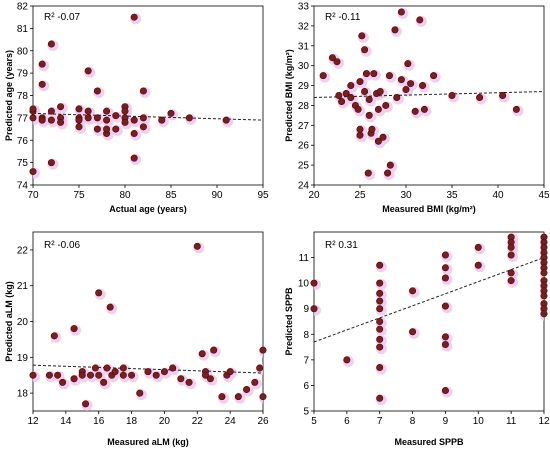 The width and height of the screenshot is (550, 451). Describe the element at coordinates (347, 421) in the screenshot. I see `x-tick-label: 6` at that location.